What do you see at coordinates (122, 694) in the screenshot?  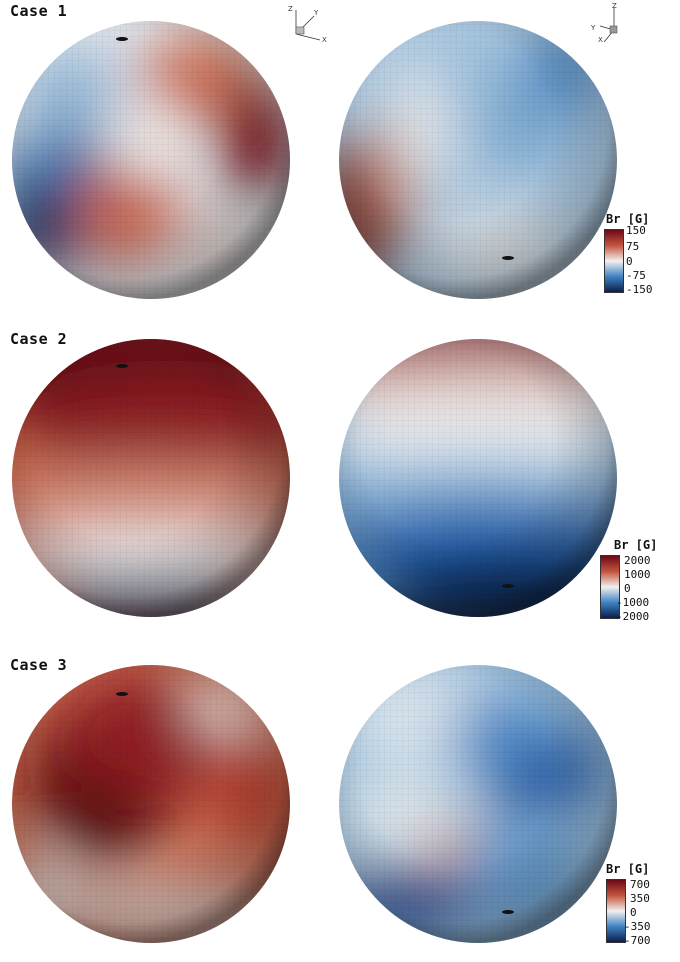 I see `case-3-left-pole` at bounding box center [122, 694].